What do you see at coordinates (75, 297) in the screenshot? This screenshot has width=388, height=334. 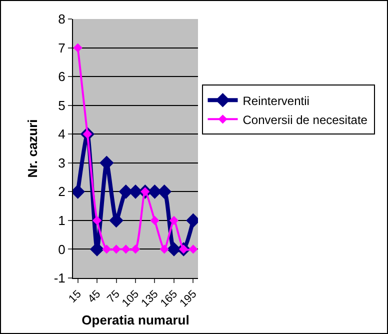 I see `x-tick-label: 15` at bounding box center [75, 297].